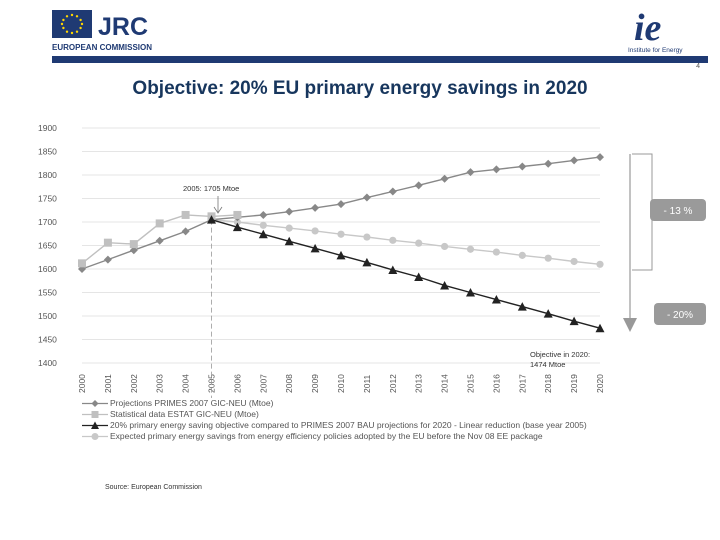 Image resolution: width=720 pixels, height=540 pixels. Describe the element at coordinates (406, 242) in the screenshot. I see `series-line-circle` at that location.